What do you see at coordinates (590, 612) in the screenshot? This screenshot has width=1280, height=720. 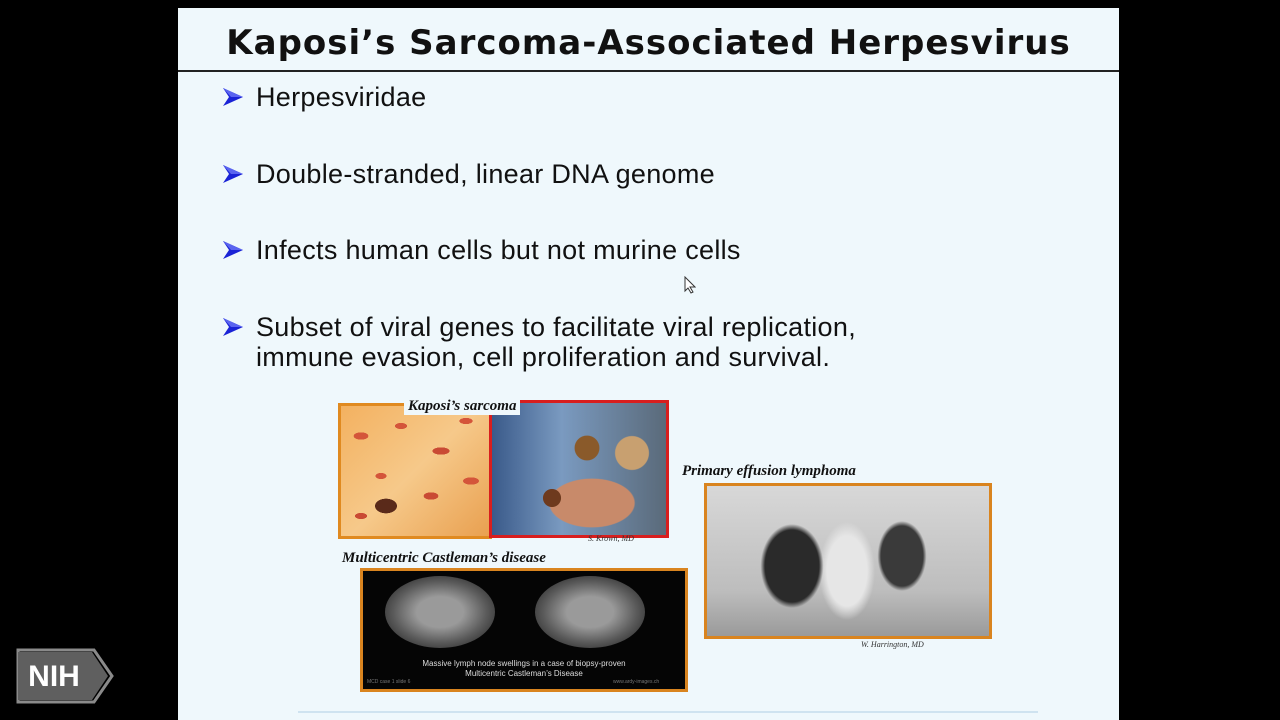 I see `ct-slice-right` at bounding box center [590, 612].